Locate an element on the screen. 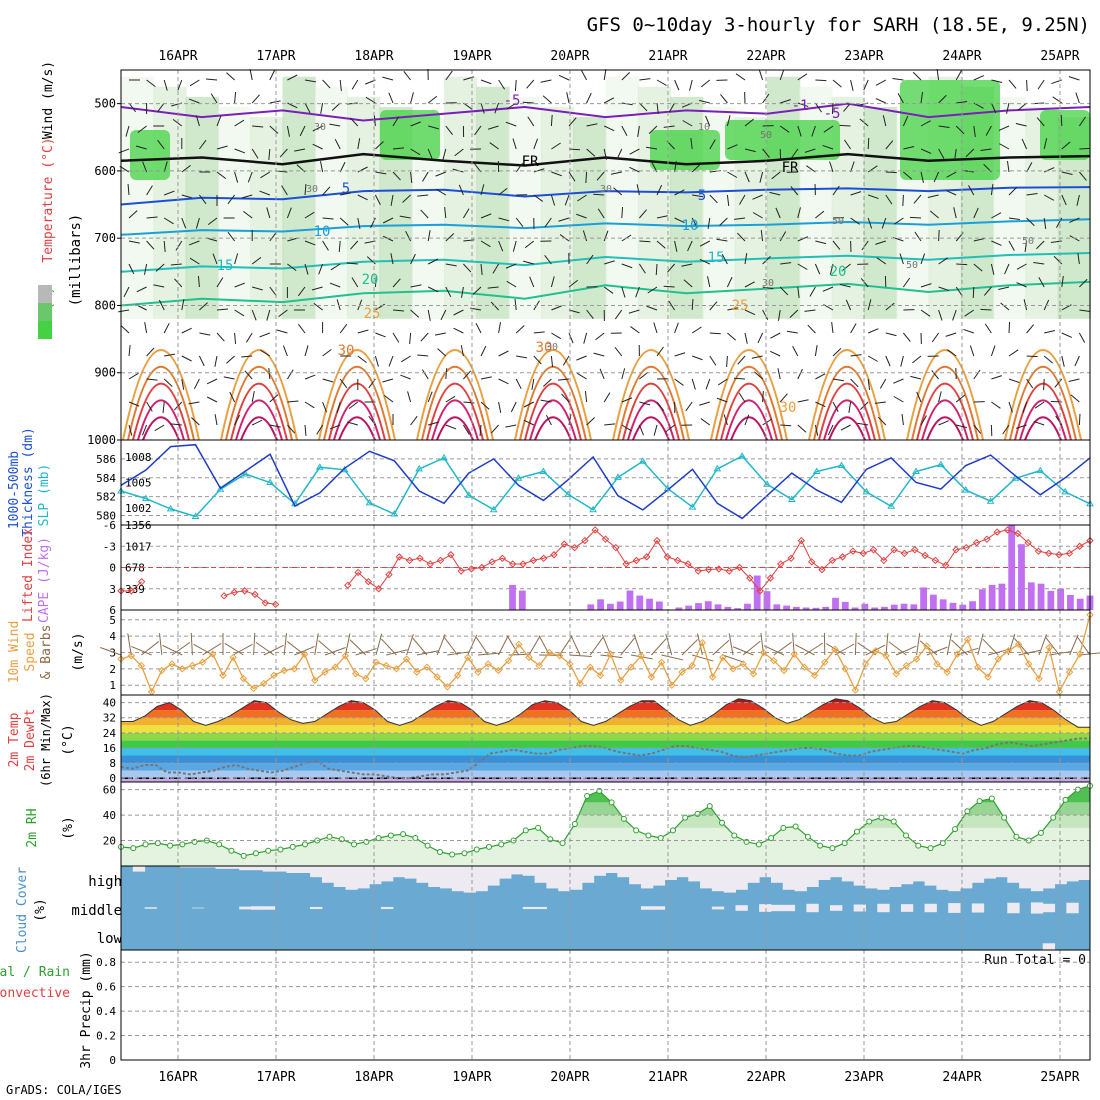  temp-band is located at coordinates (605, 706).